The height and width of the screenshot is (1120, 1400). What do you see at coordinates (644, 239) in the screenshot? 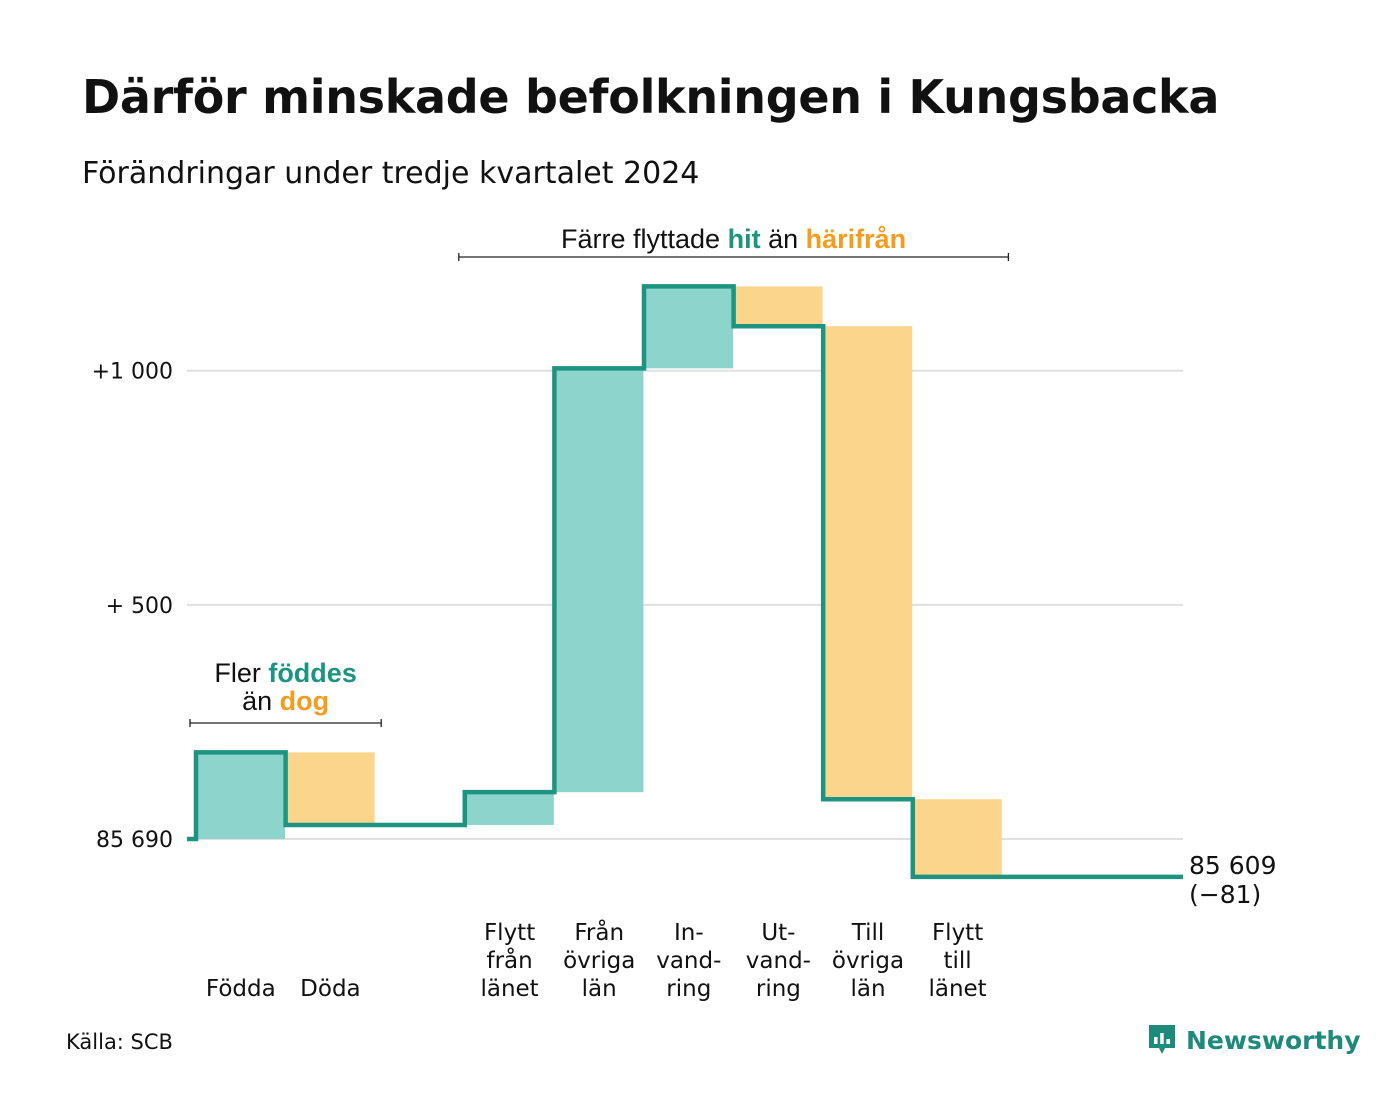
I see `annotation-segment: Färre flyttade` at bounding box center [644, 239].